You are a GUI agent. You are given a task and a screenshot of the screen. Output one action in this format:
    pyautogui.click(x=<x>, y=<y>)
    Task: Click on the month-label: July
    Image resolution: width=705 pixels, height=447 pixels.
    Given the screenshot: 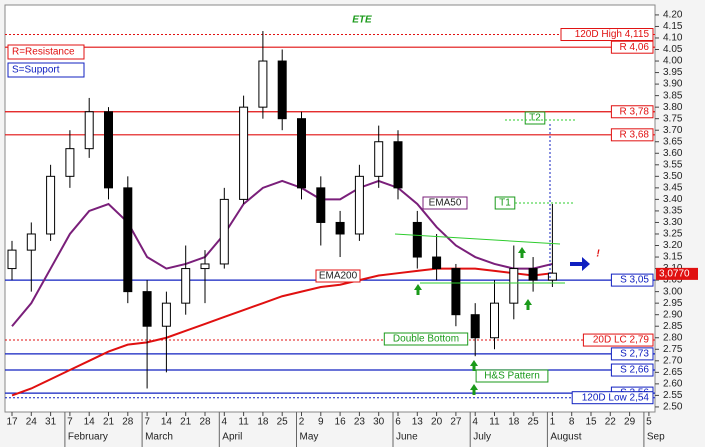 What is the action you would take?
    pyautogui.click(x=482, y=437)
    